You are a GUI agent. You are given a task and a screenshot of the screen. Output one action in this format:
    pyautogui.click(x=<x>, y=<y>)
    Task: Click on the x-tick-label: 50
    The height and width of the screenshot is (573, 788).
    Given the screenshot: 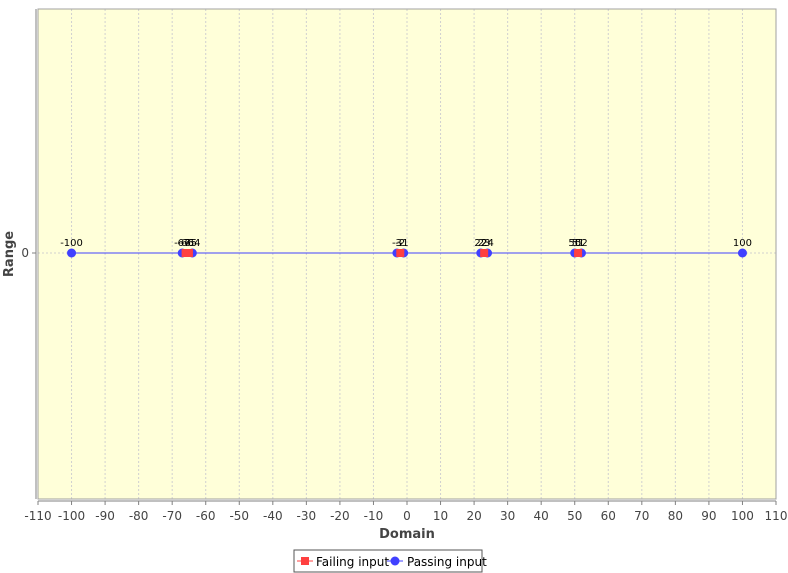 What is the action you would take?
    pyautogui.click(x=574, y=516)
    